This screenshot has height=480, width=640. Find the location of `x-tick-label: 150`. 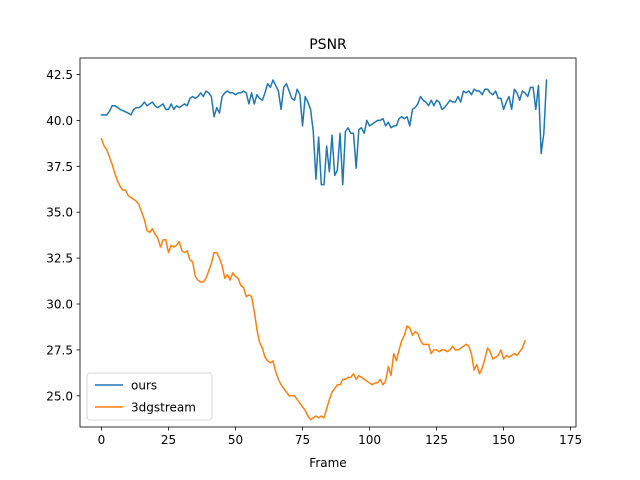

x-tick-label: 150 is located at coordinates (503, 440).